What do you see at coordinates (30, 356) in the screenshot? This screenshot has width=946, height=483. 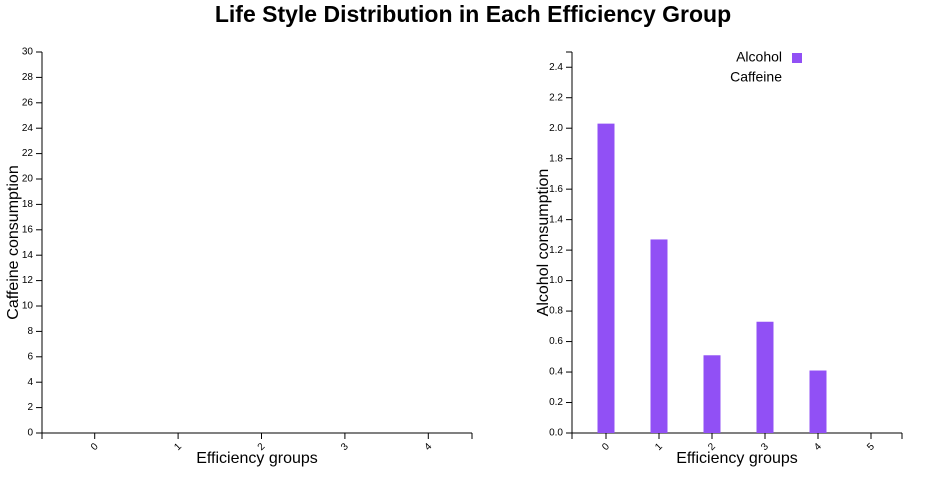 I see `y-tick-label: 6` at bounding box center [30, 356].